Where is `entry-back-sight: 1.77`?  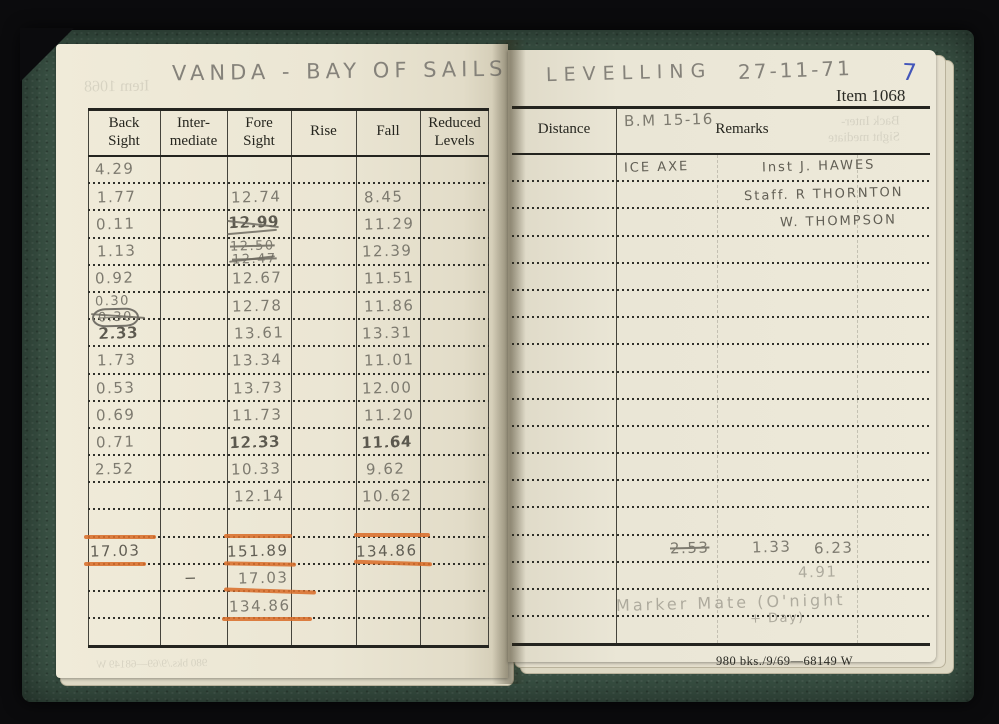
entry-back-sight: 1.77 is located at coordinates (116, 197).